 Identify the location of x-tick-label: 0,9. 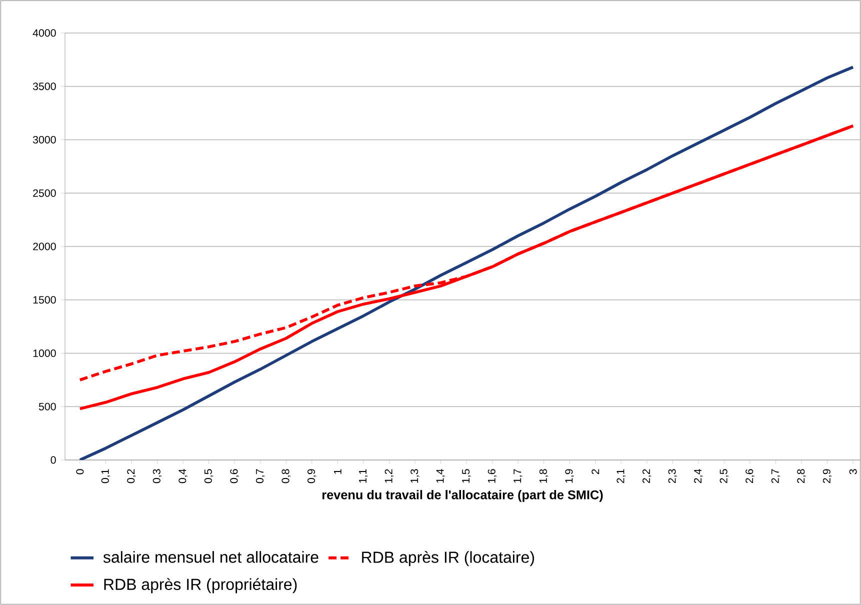
(311, 476).